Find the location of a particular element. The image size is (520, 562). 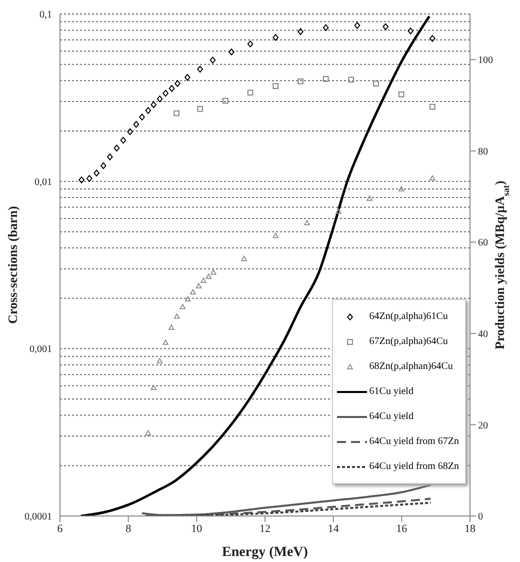

x-tick-label: 14 is located at coordinates (334, 528).